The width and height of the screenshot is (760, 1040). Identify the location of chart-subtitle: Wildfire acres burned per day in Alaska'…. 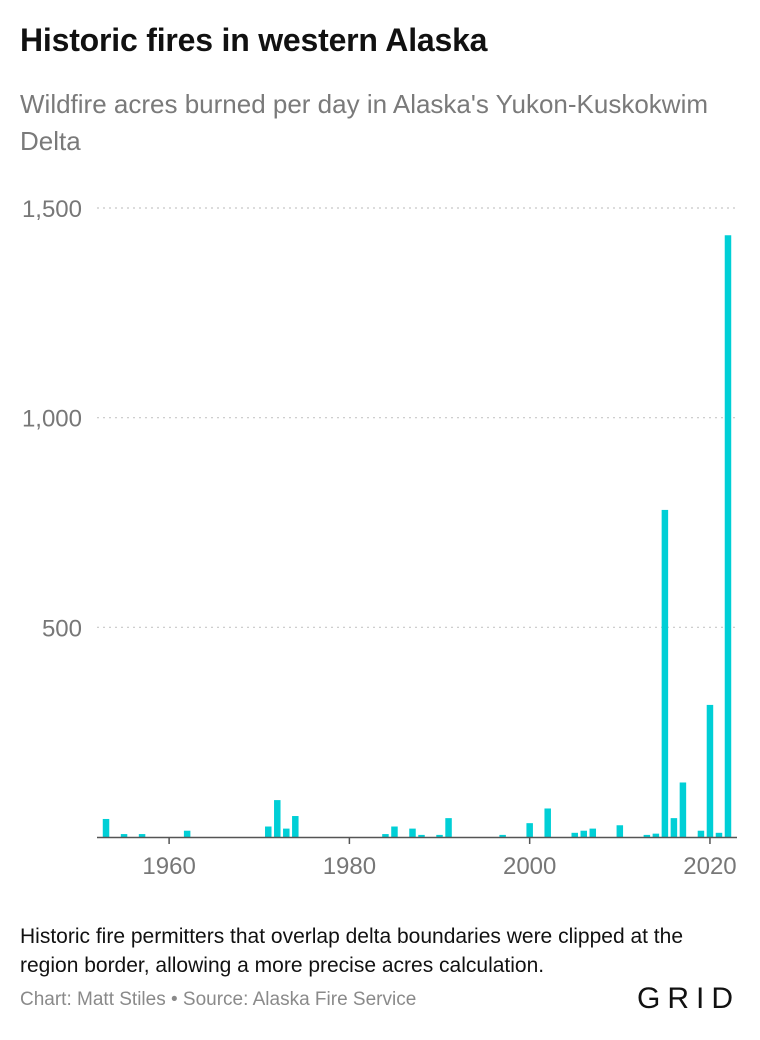
(364, 122).